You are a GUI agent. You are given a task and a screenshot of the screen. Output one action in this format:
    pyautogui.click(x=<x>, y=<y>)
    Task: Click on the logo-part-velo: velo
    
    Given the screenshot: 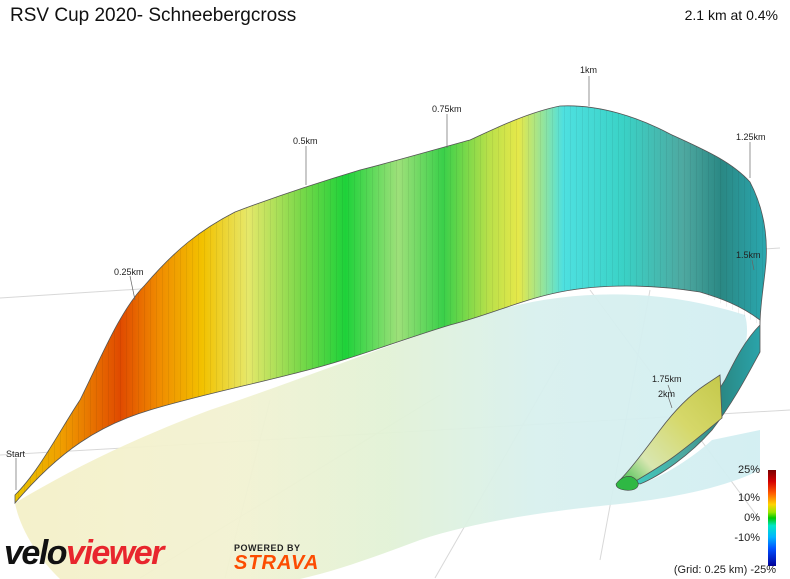 What is the action you would take?
    pyautogui.click(x=36, y=553)
    